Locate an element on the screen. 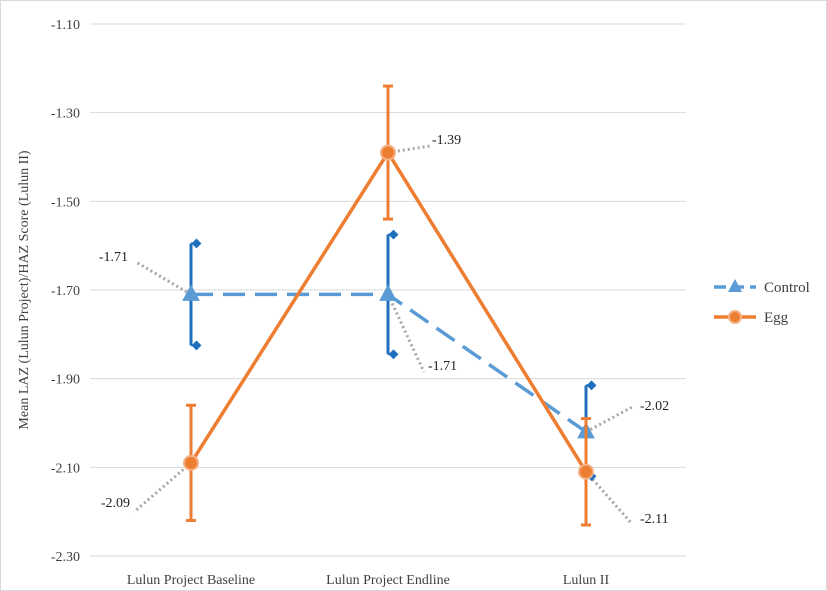 This screenshot has width=827, height=591. y-tick-label: -2.30 is located at coordinates (65, 557).